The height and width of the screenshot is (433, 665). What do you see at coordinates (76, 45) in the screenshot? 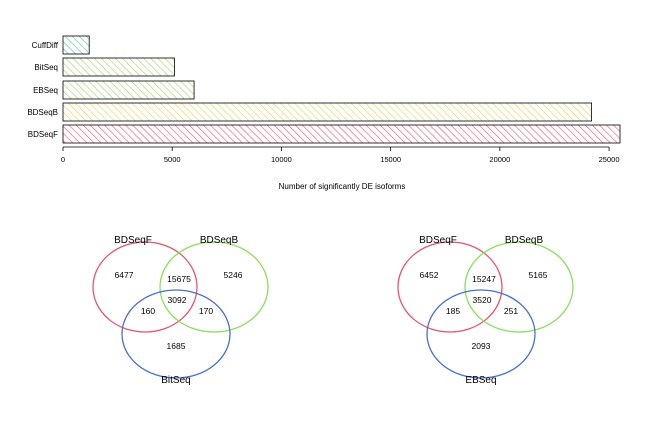
I see `bar-cuffdiff` at bounding box center [76, 45].